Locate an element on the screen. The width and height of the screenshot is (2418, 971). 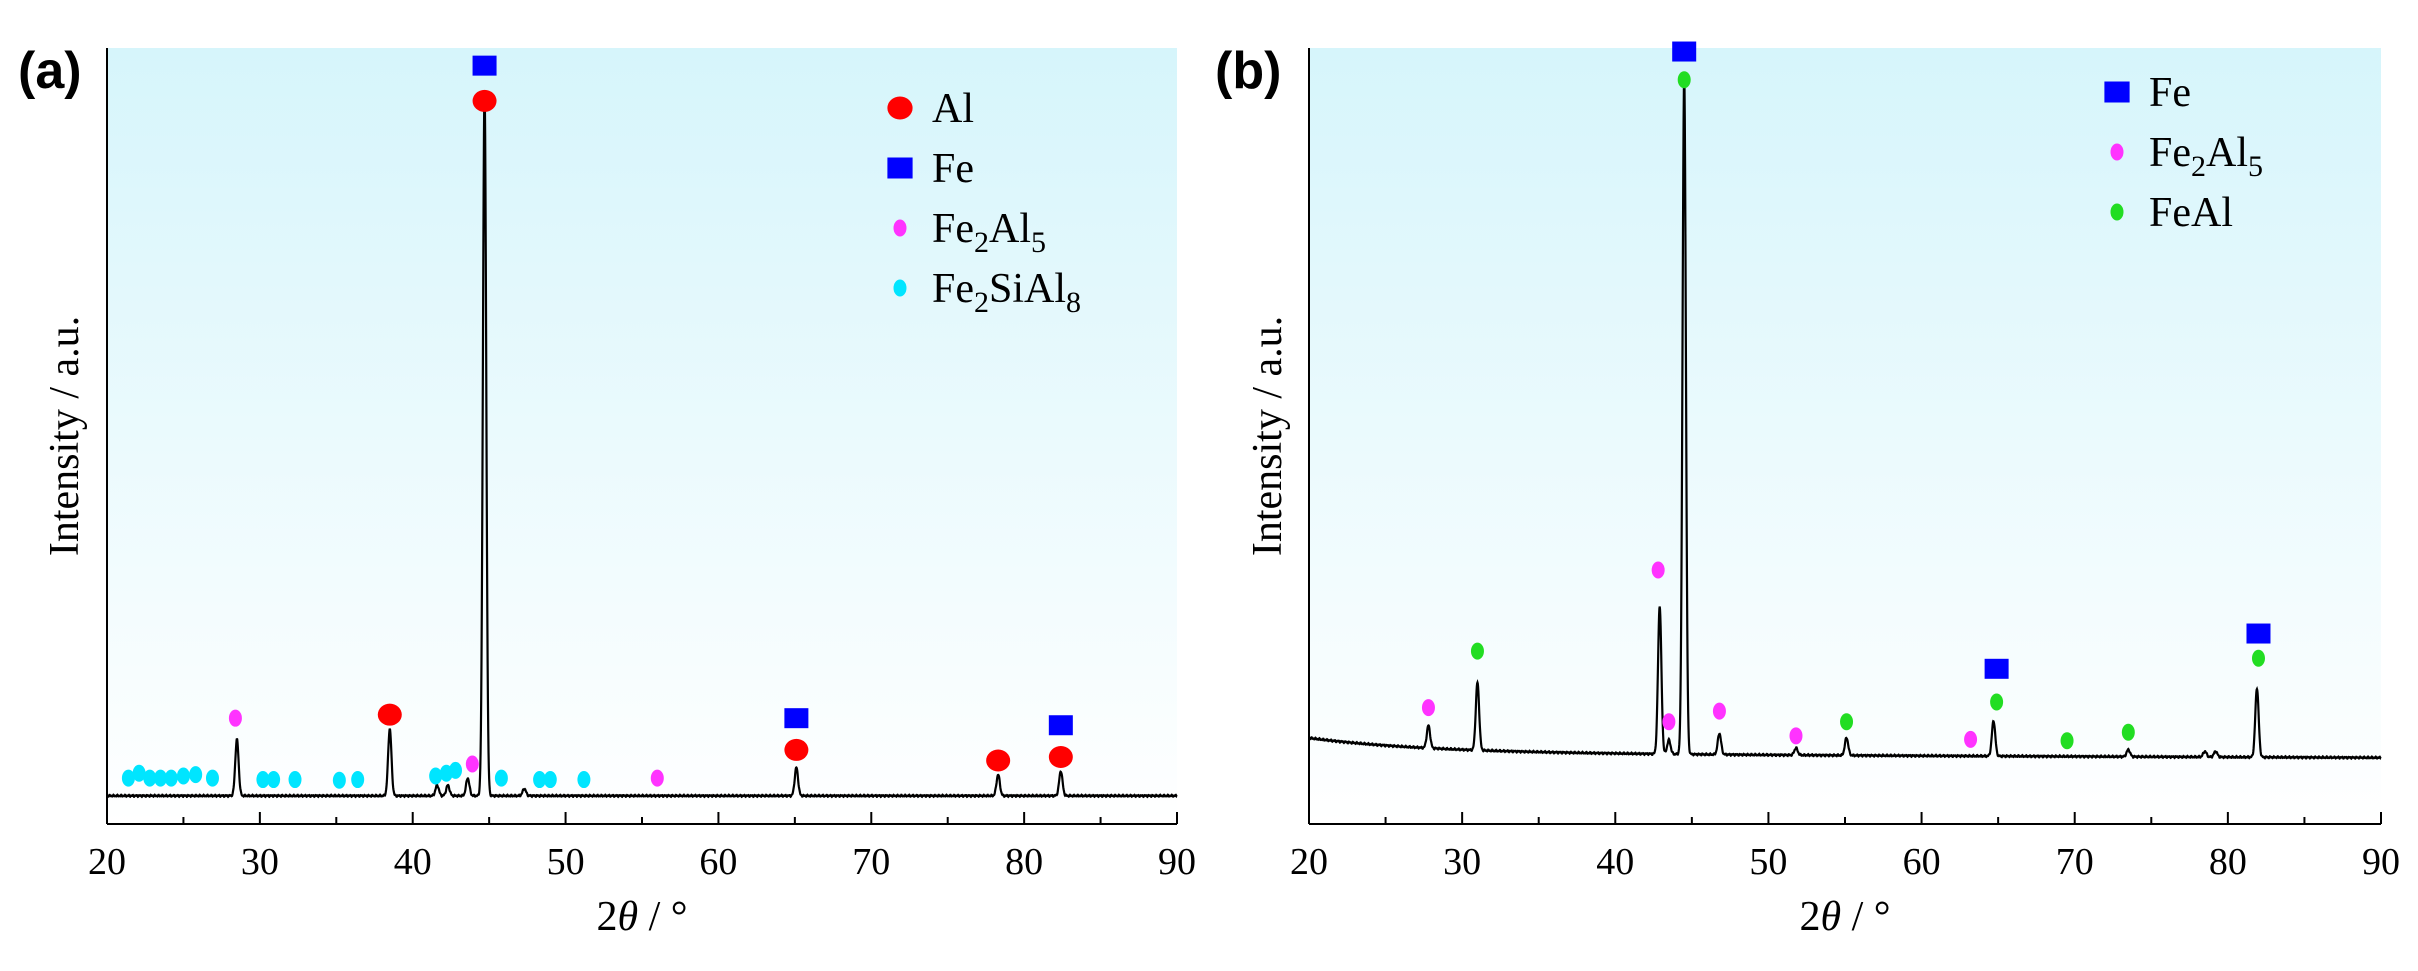
legend-symbol-feal is located at coordinates (2117, 212).